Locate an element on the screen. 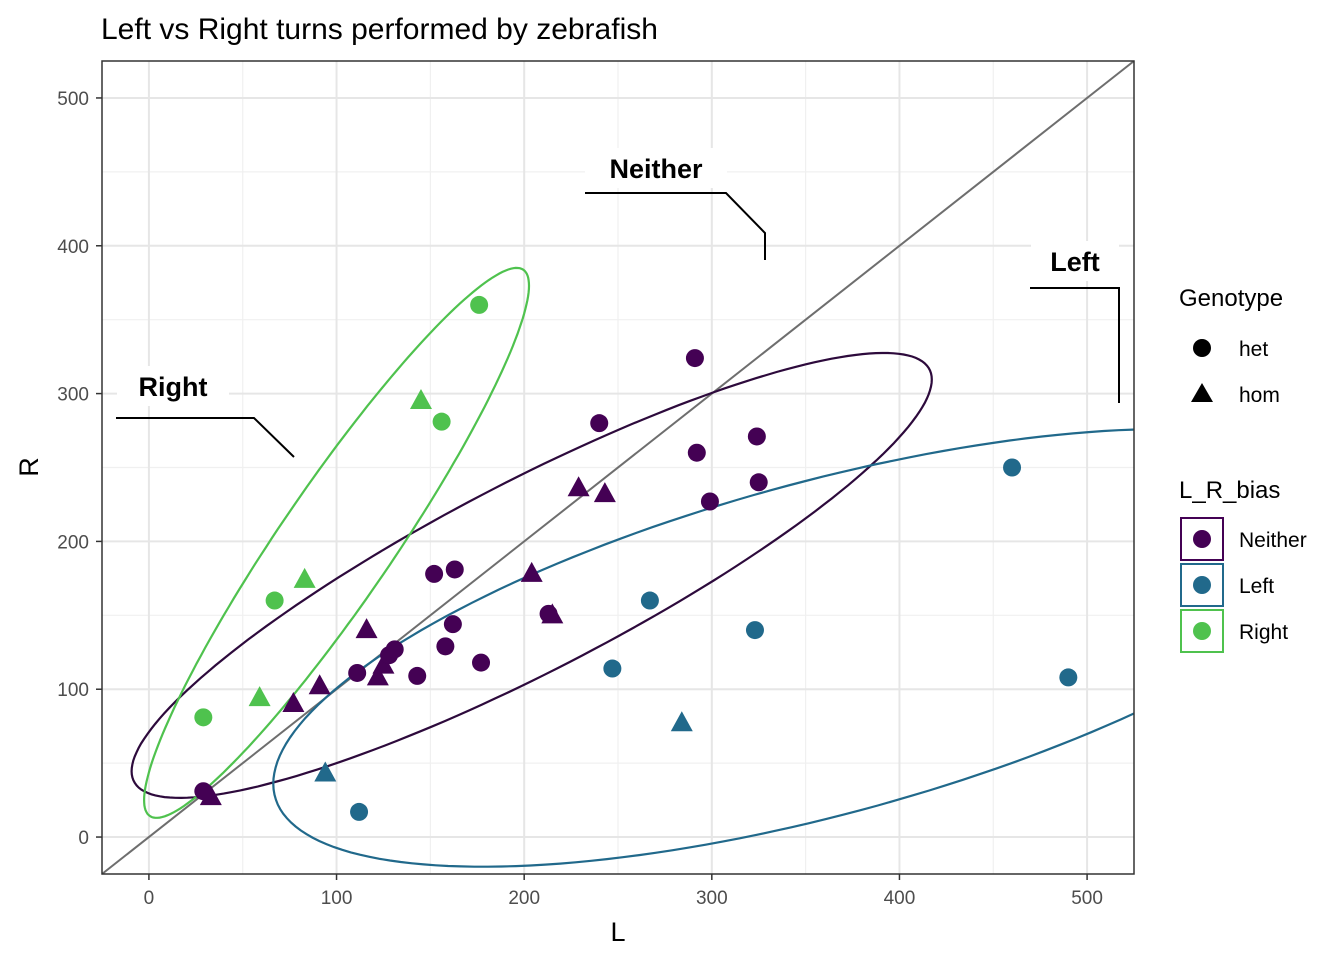  x-axis: 0 100 200 300 400 500 is located at coordinates (623, 891).